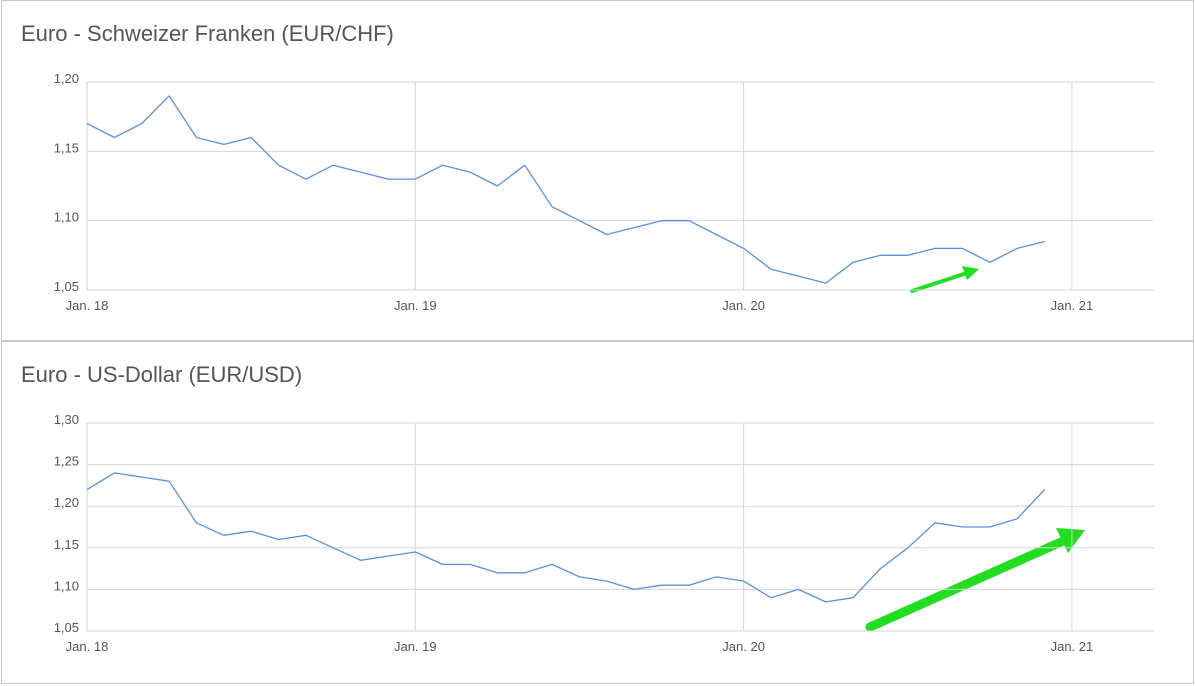  What do you see at coordinates (207, 33) in the screenshot?
I see `chart-title: Euro - Schweizer Franken (EUR/CHF)` at bounding box center [207, 33].